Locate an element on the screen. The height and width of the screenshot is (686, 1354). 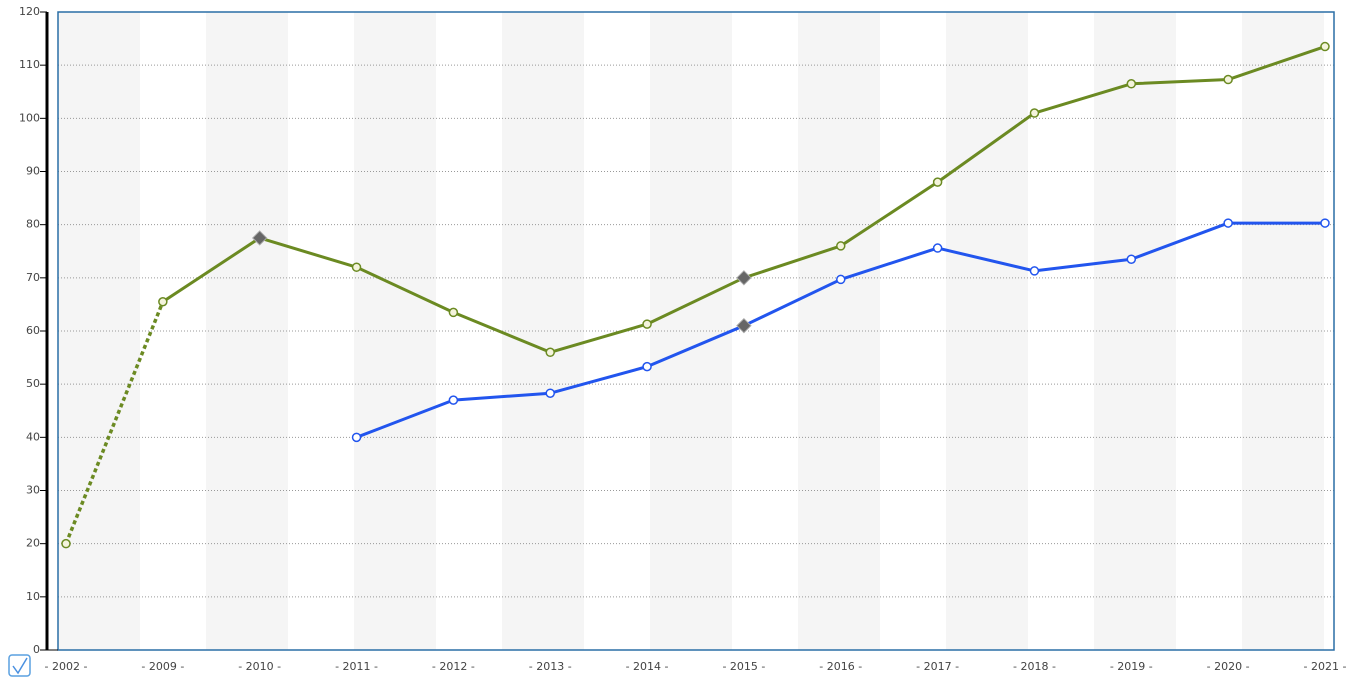
y-tick-label: 40 is located at coordinates (33, 436).